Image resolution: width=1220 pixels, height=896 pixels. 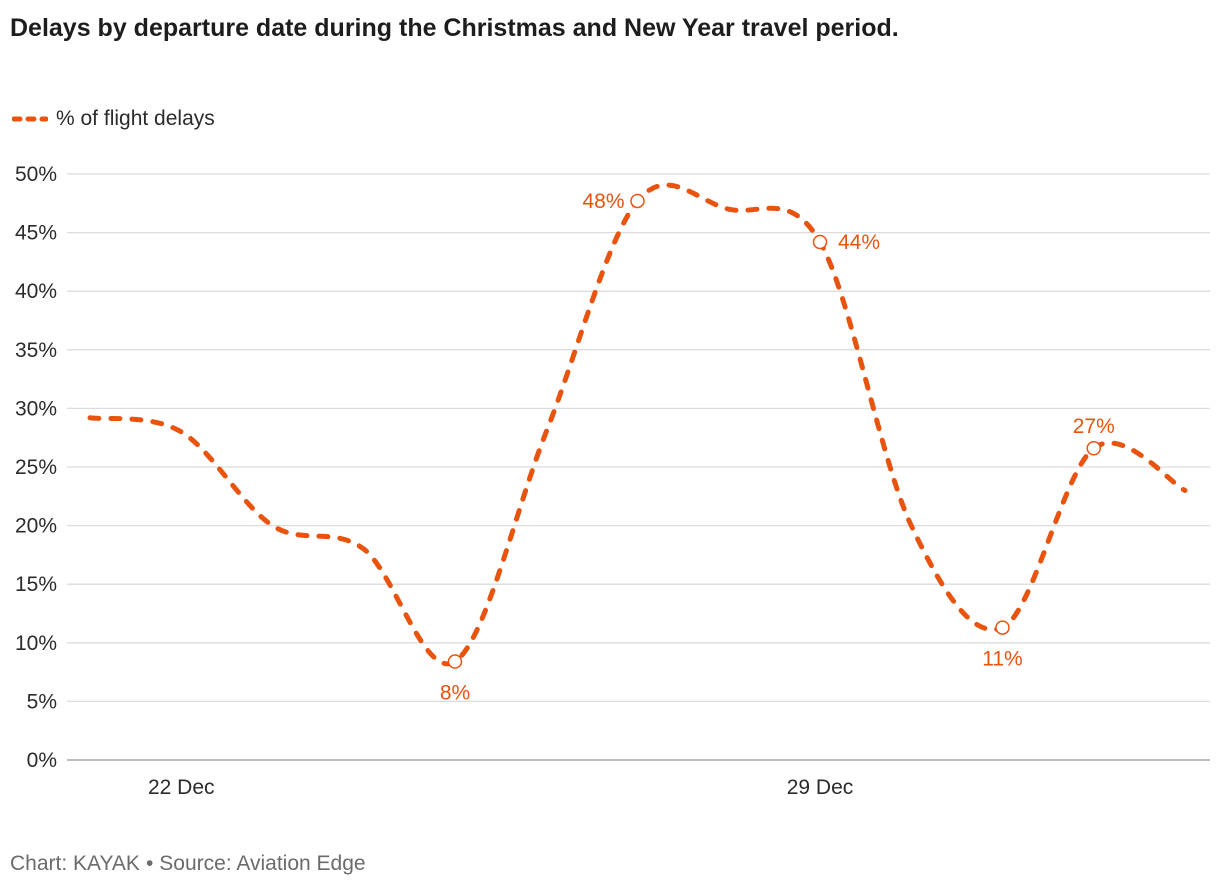 I want to click on y-tick-label: 25%, so click(x=36, y=467).